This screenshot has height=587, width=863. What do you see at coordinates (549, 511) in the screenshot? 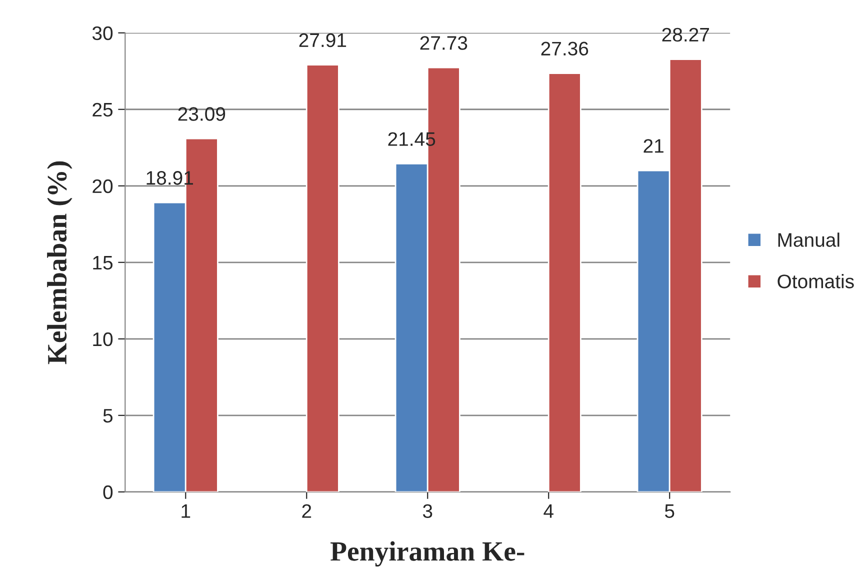
I see `x-tick-label: 4` at bounding box center [549, 511].